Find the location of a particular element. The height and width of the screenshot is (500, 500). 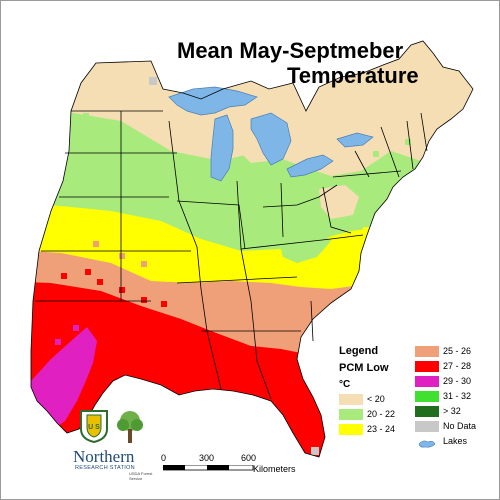

legend-subtitle: PCM Low is located at coordinates (364, 368).